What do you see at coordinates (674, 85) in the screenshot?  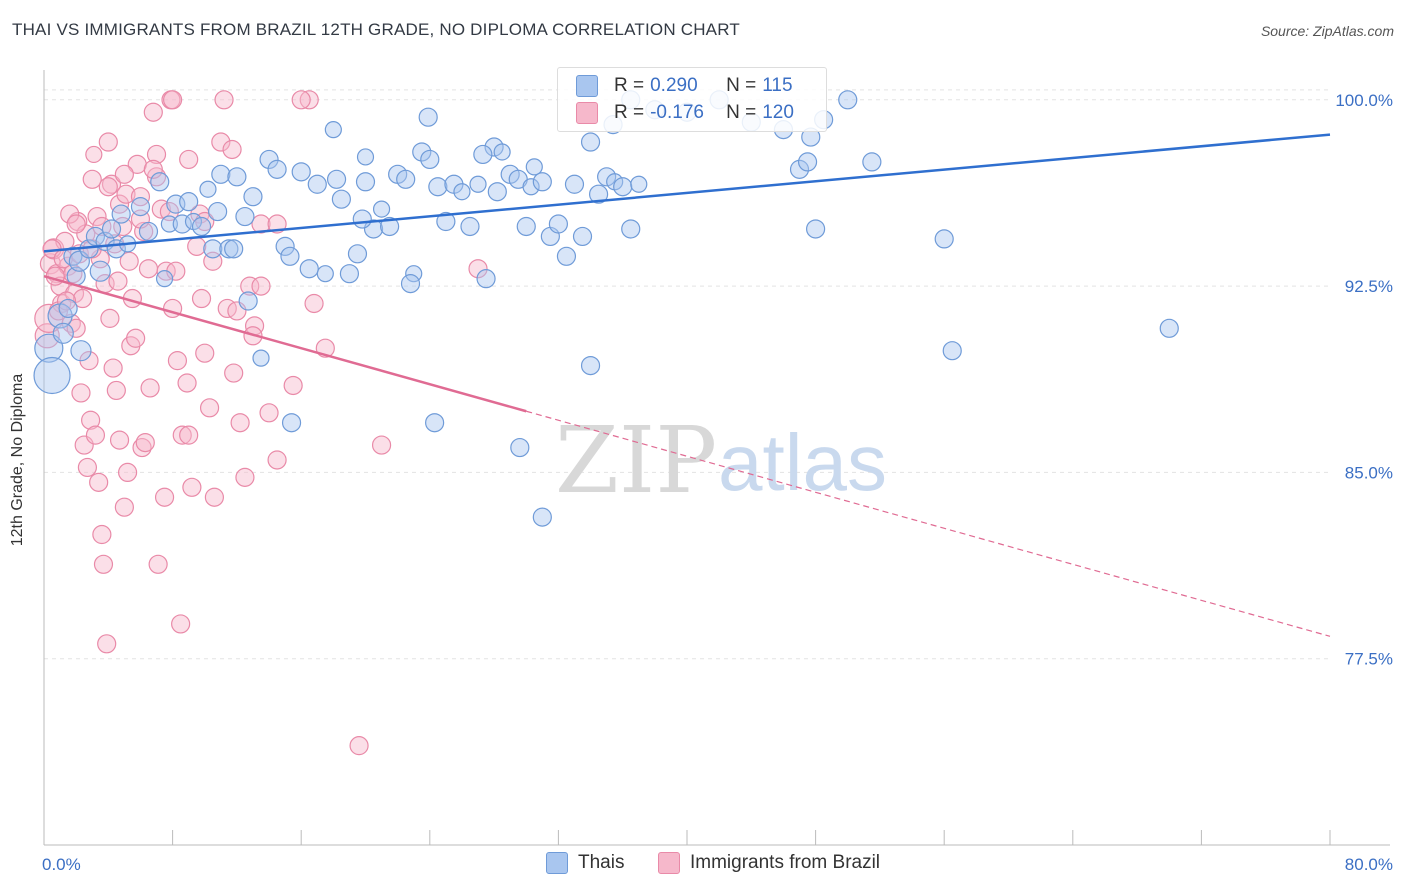 I see `legend-r-value: 0.290` at bounding box center [674, 85].